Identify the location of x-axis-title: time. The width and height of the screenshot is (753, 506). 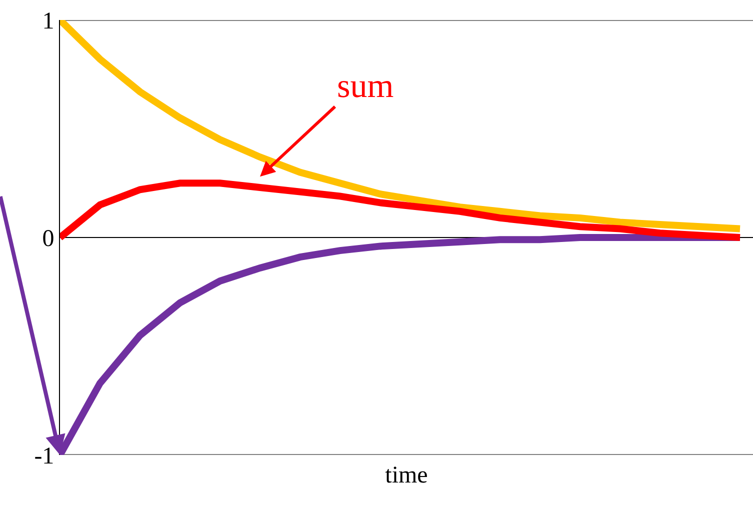
(406, 475).